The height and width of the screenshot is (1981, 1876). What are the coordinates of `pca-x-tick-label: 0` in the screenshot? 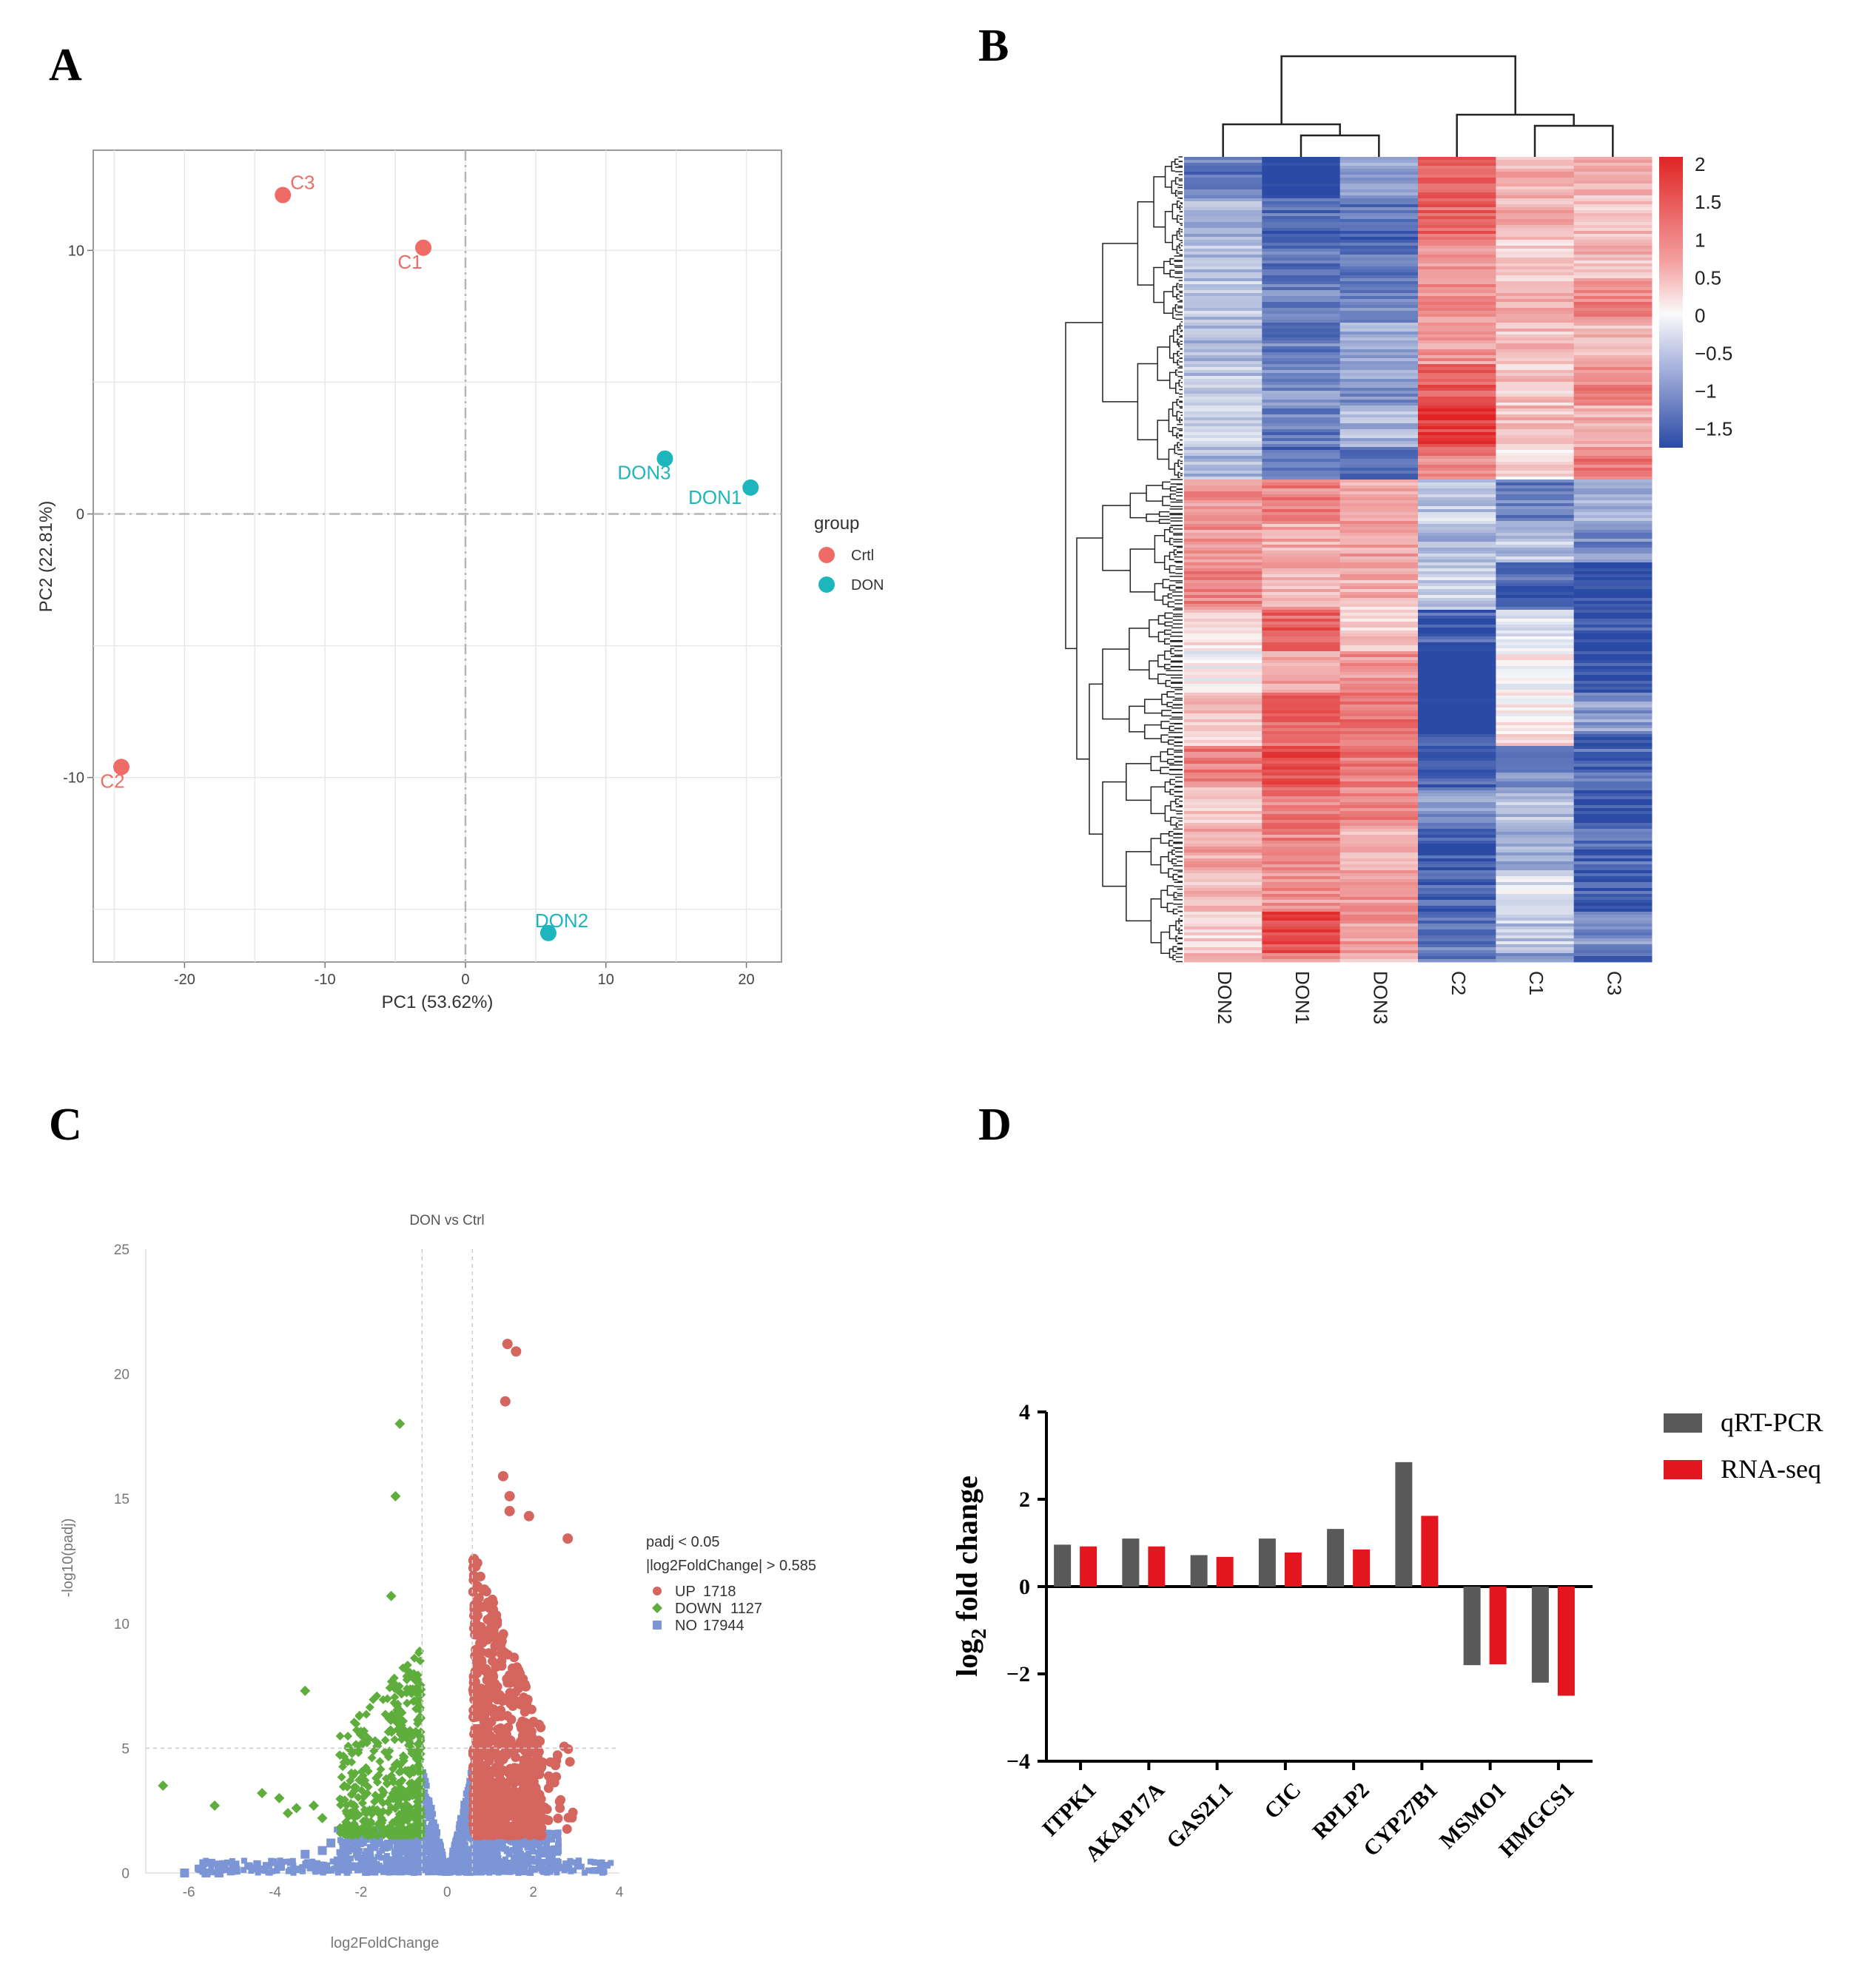 It's located at (465, 980).